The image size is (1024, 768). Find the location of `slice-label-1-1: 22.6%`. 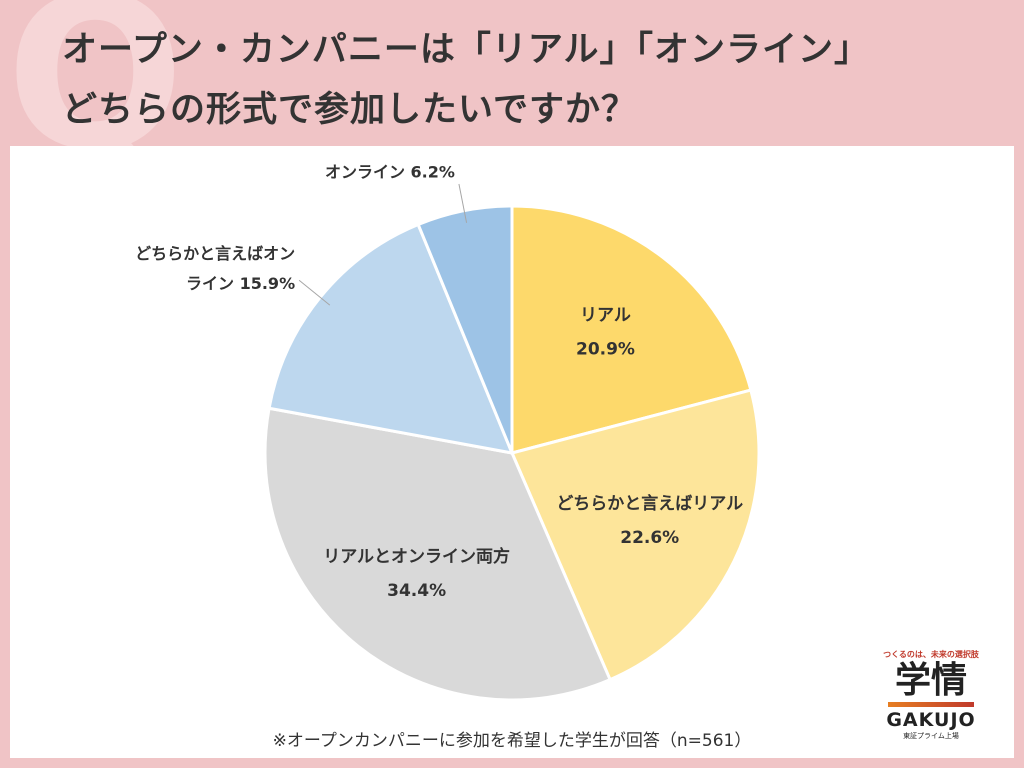

slice-label-1-1: 22.6% is located at coordinates (649, 538).